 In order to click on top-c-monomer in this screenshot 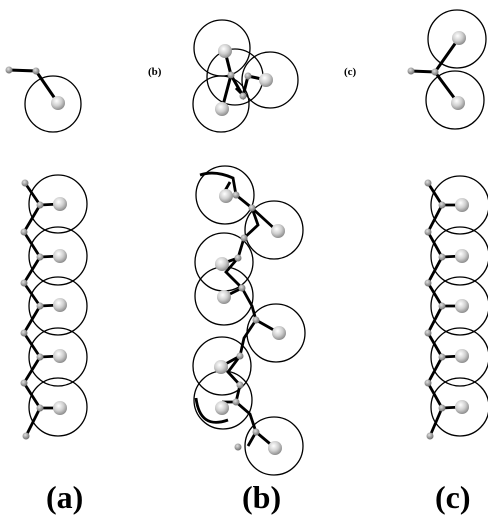, I will do `click(447, 69)`.